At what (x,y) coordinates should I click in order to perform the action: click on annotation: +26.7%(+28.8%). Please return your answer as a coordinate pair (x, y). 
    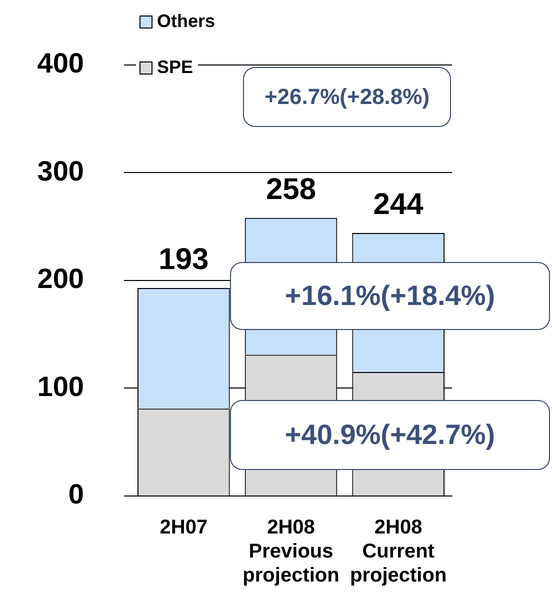
    Looking at the image, I should click on (347, 97).